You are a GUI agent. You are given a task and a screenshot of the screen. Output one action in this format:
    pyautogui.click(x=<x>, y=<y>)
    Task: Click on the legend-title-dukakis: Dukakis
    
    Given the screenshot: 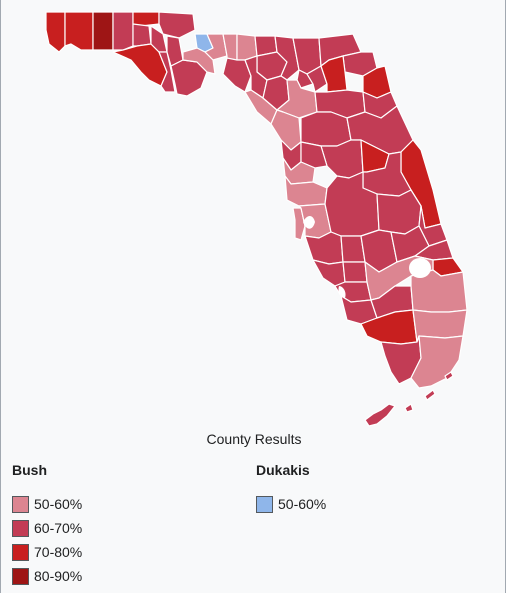 What is the action you would take?
    pyautogui.click(x=283, y=470)
    